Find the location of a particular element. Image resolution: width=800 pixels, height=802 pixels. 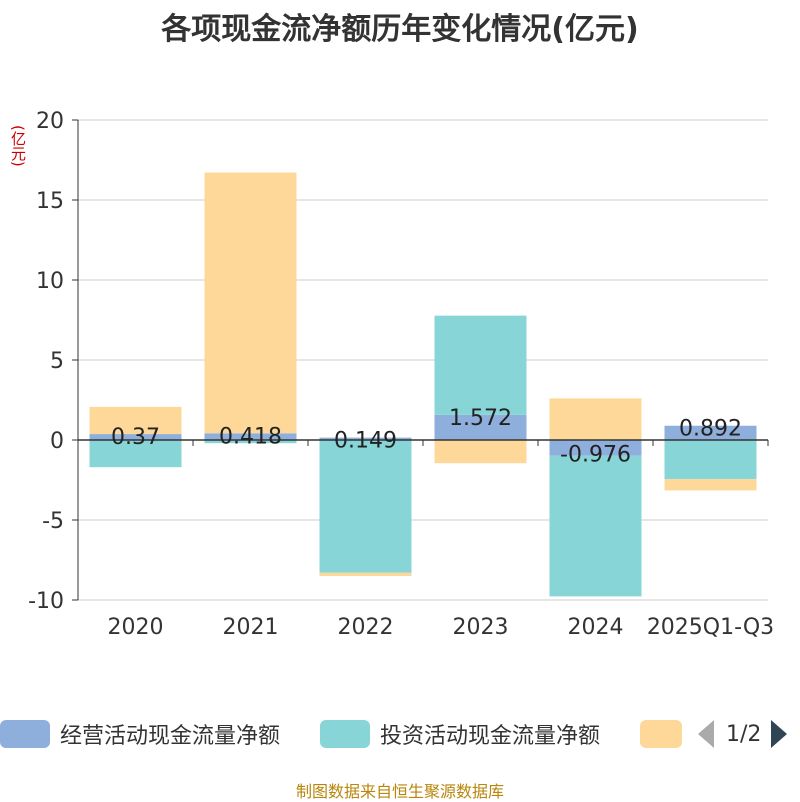

legend-item-financing is located at coordinates (666, 734).